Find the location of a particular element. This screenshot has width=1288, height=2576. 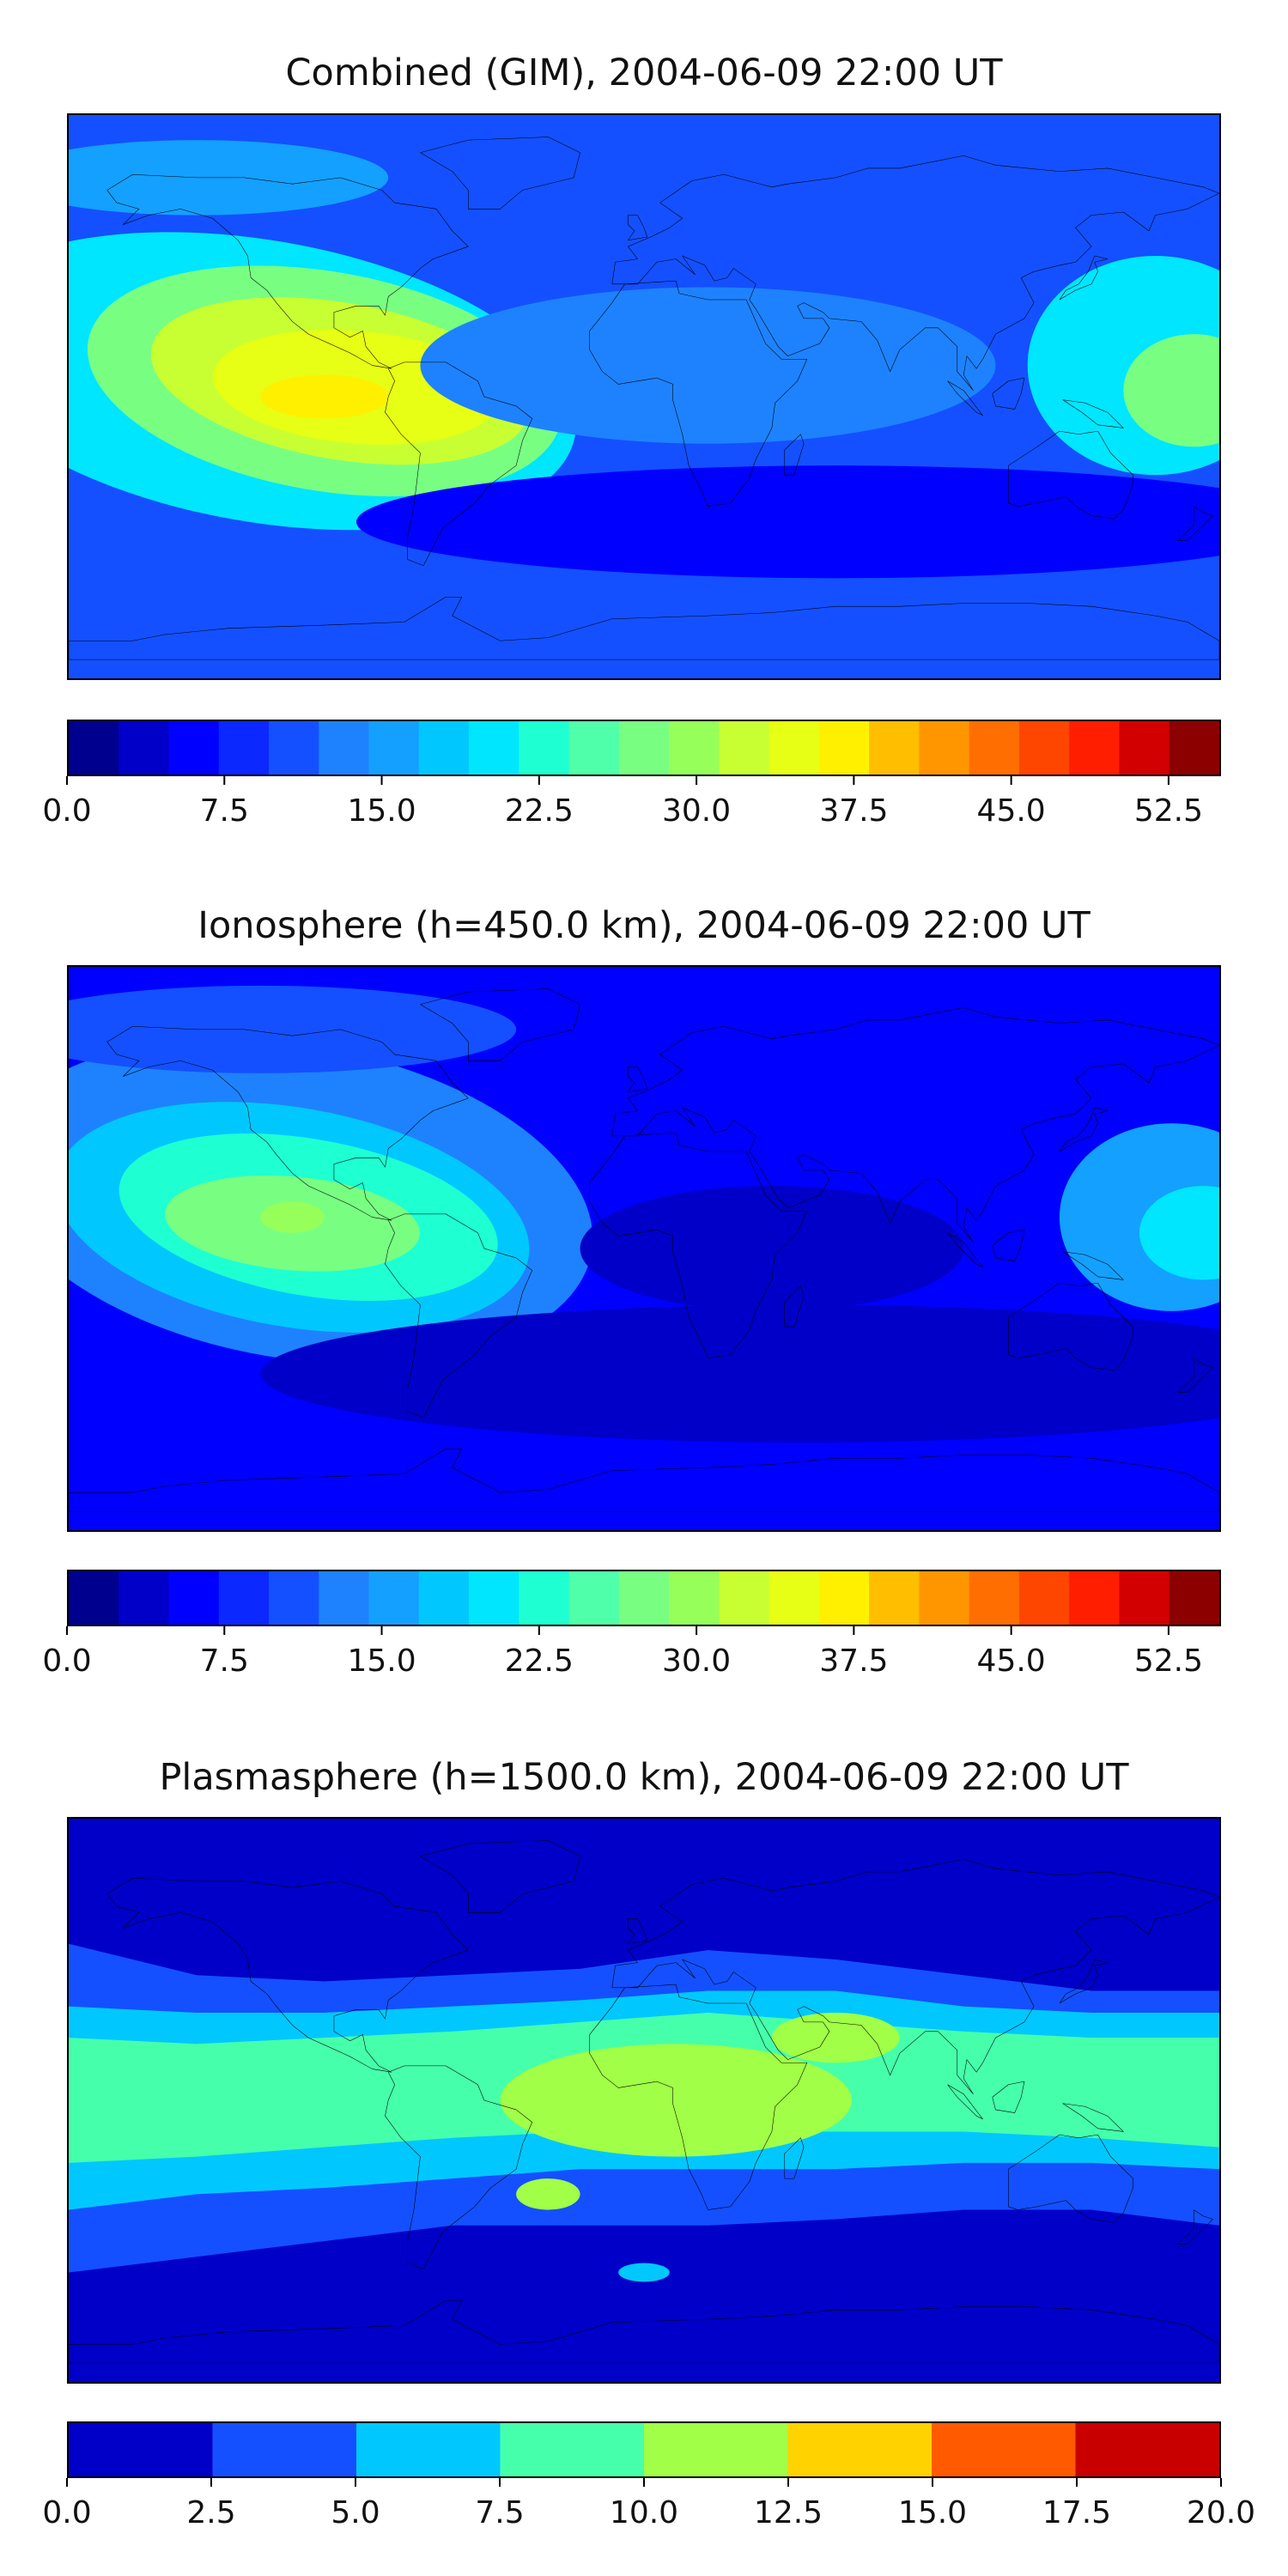

panel-3-colorbar is located at coordinates (644, 2449).